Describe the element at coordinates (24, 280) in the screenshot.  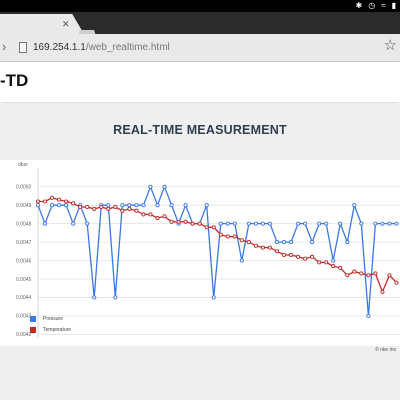
I see `y-tick-label: 0.0045` at that location.